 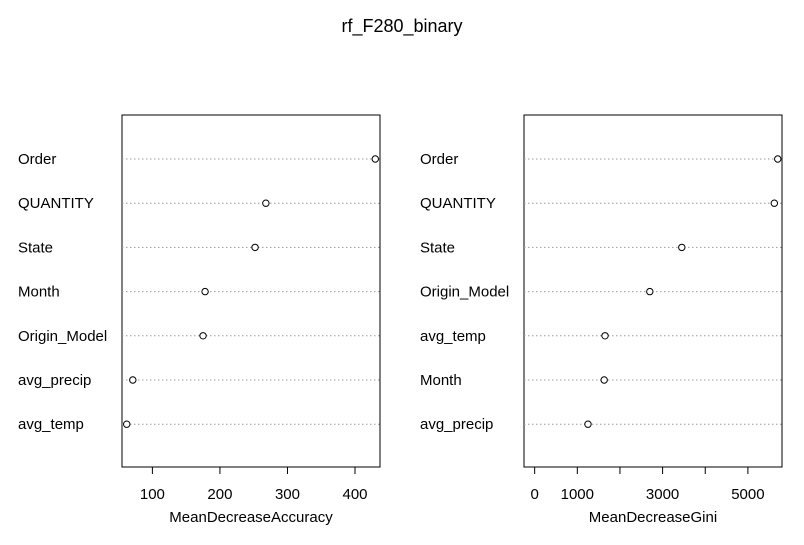 What do you see at coordinates (152, 494) in the screenshot?
I see `x-tick-label: 100` at bounding box center [152, 494].